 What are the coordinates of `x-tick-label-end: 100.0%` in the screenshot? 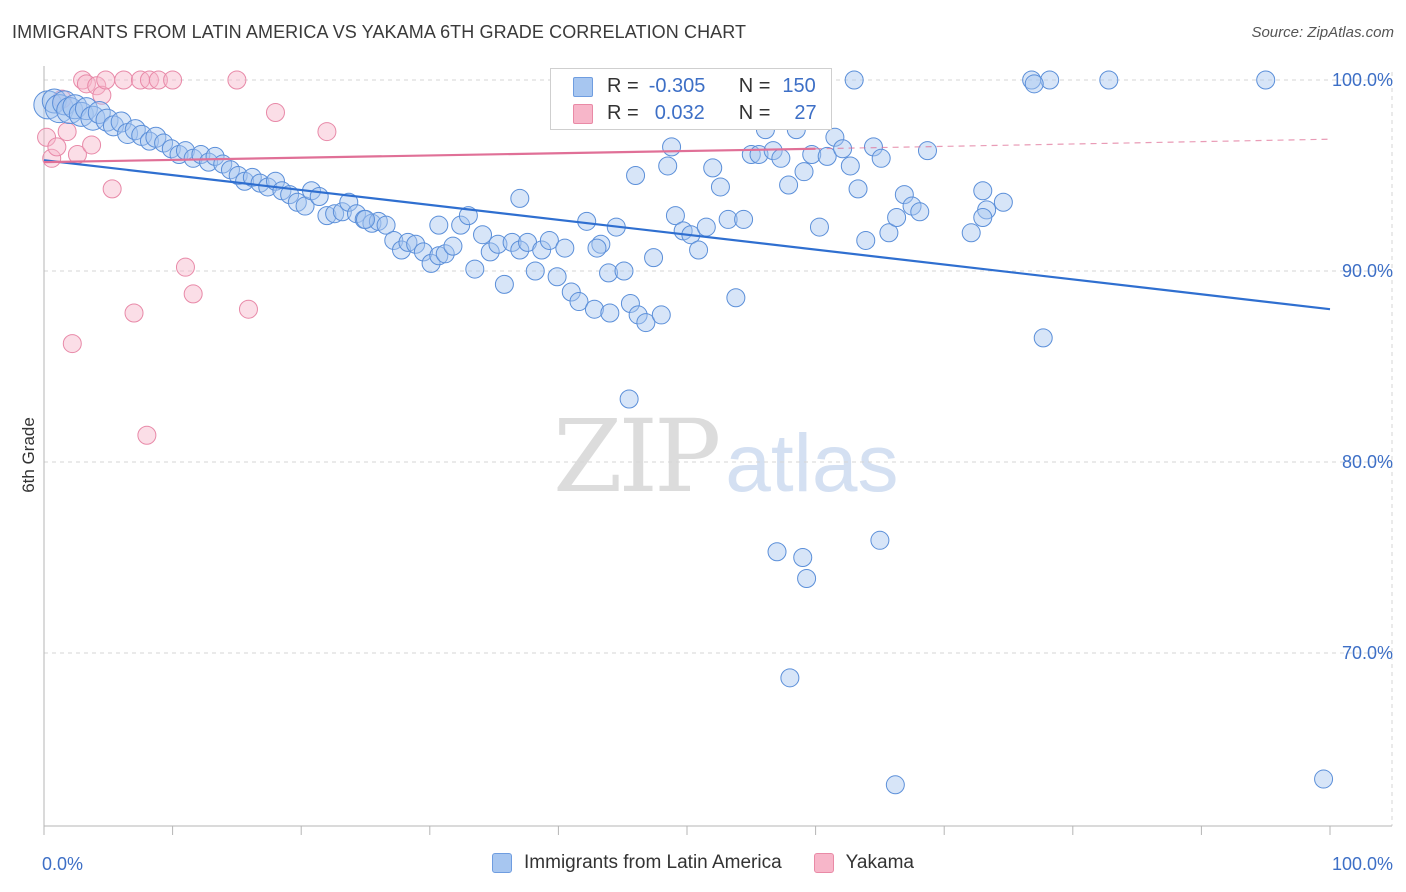 It's located at (1362, 864).